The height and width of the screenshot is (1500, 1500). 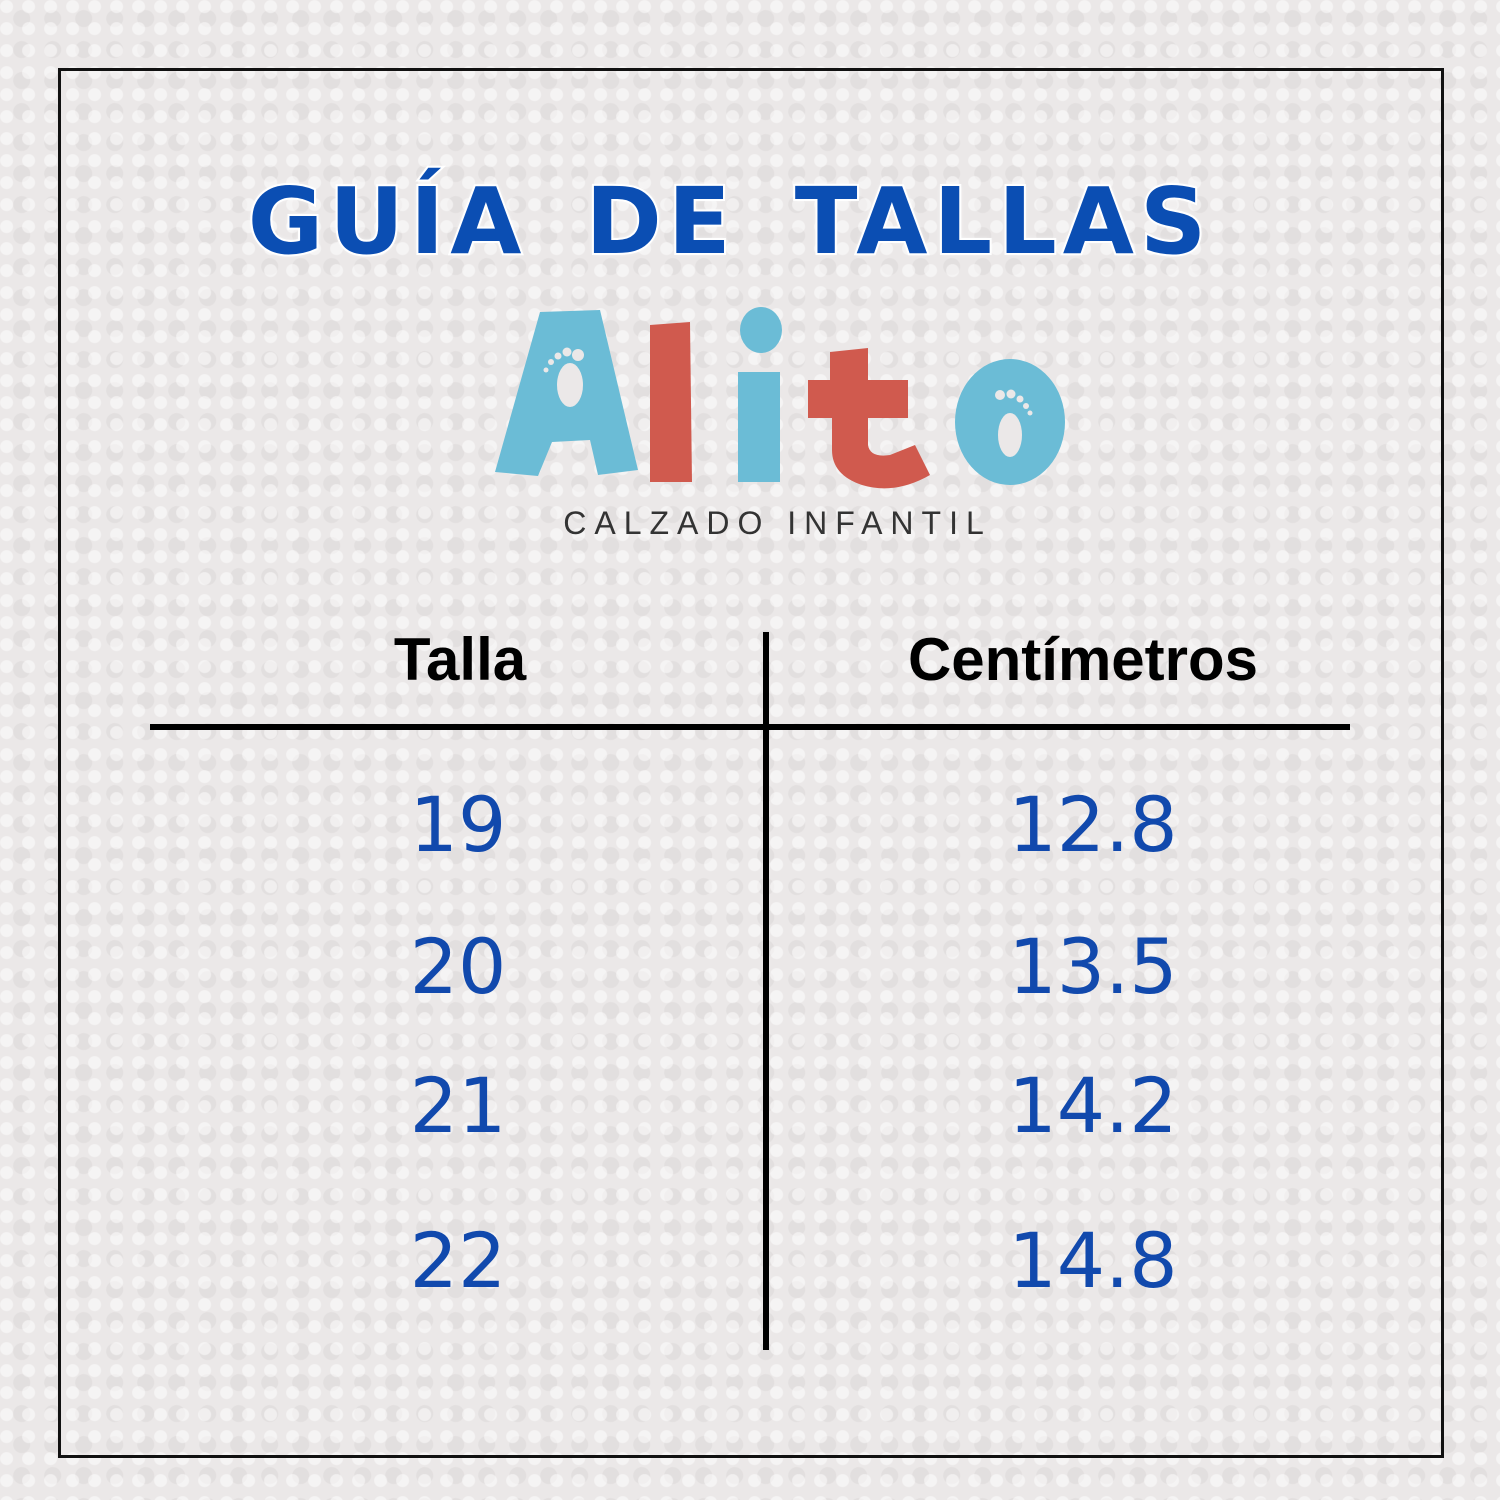 I want to click on header-centimetros: Centímetros, so click(x=1083, y=659).